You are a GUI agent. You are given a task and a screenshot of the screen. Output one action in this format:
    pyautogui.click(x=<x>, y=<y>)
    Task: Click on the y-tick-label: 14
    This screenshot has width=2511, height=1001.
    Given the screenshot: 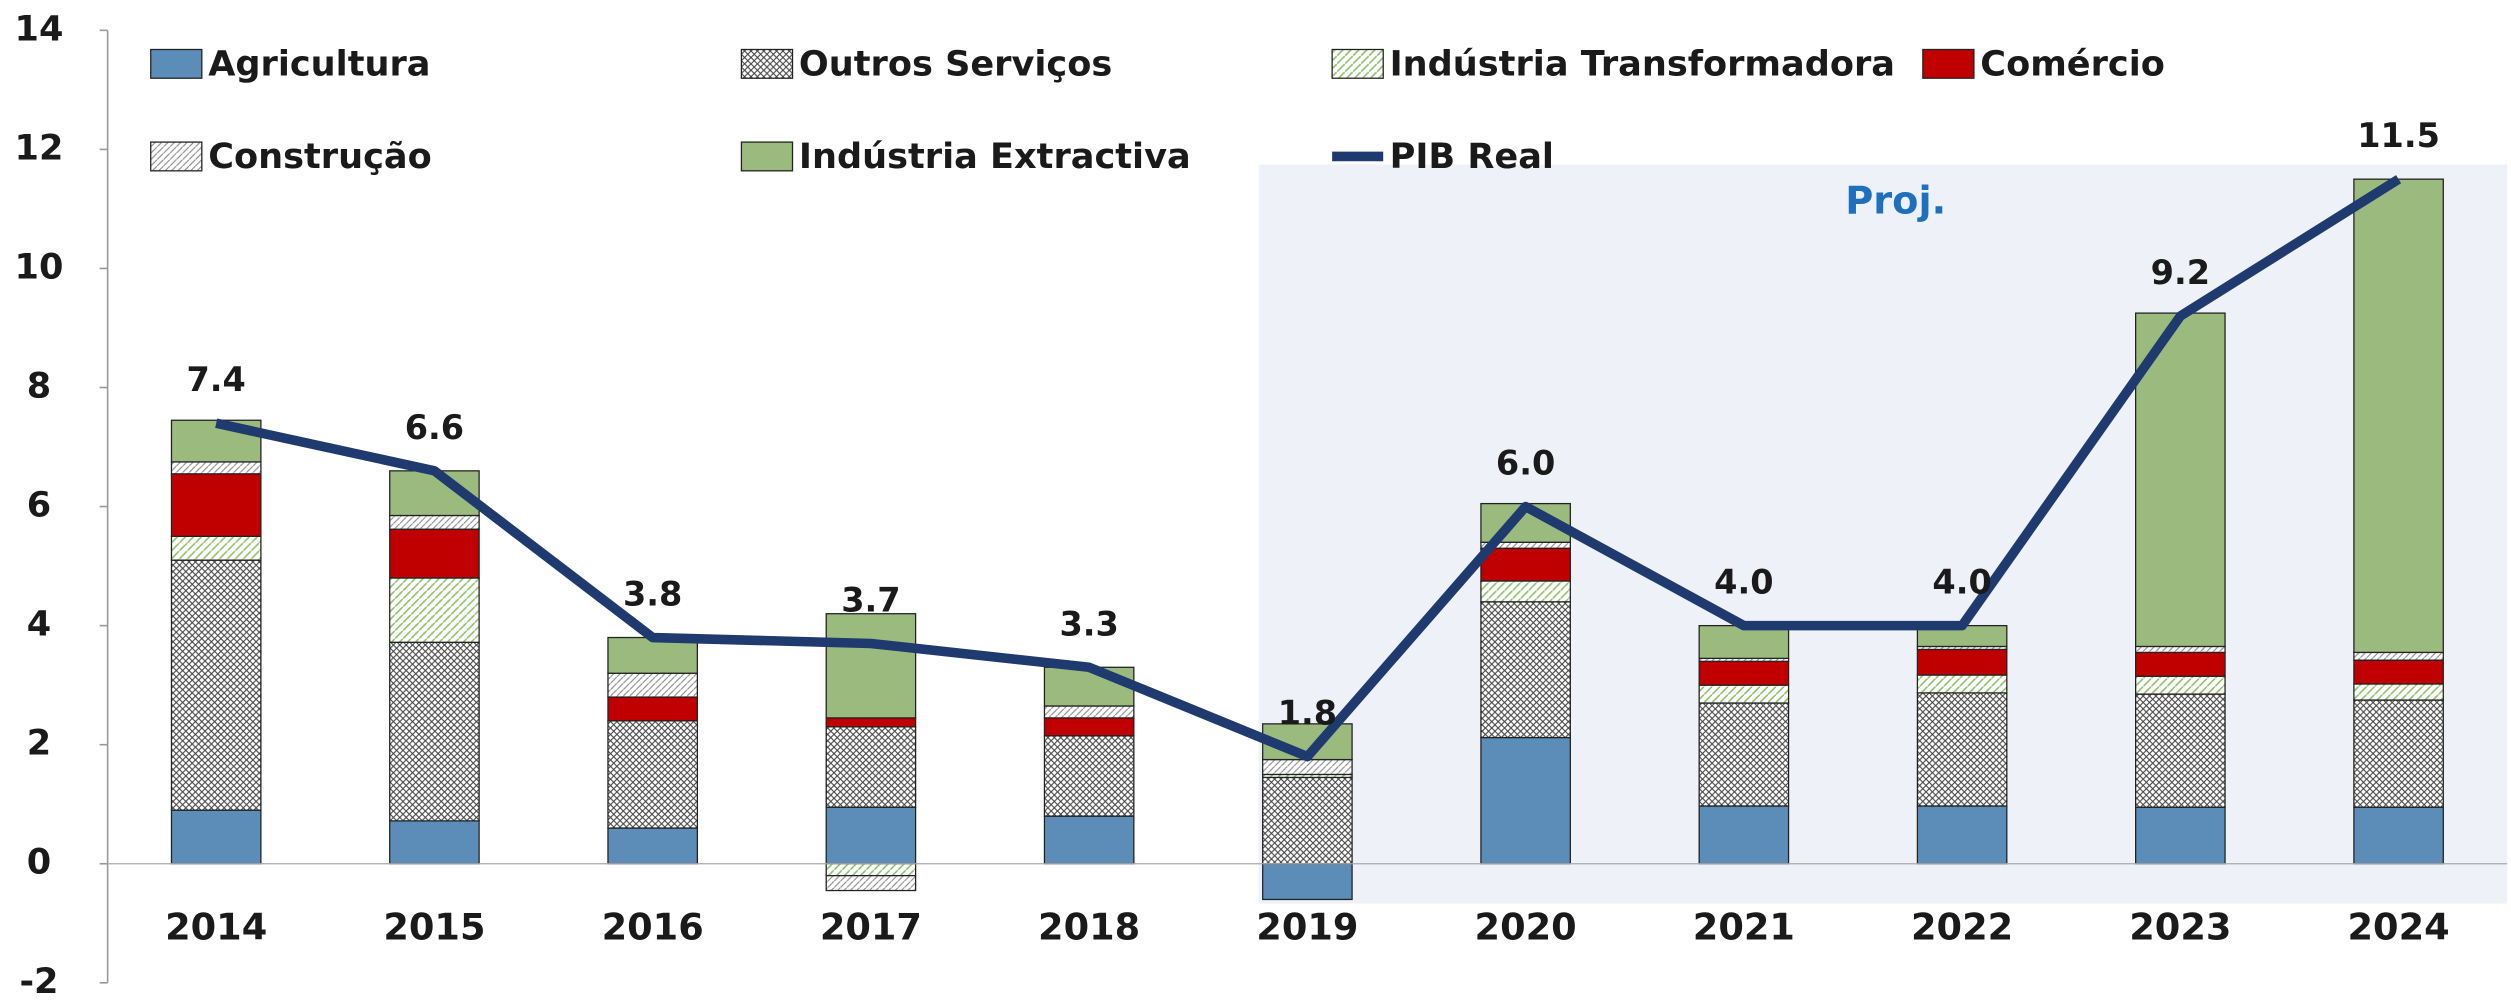 What is the action you would take?
    pyautogui.click(x=39, y=28)
    